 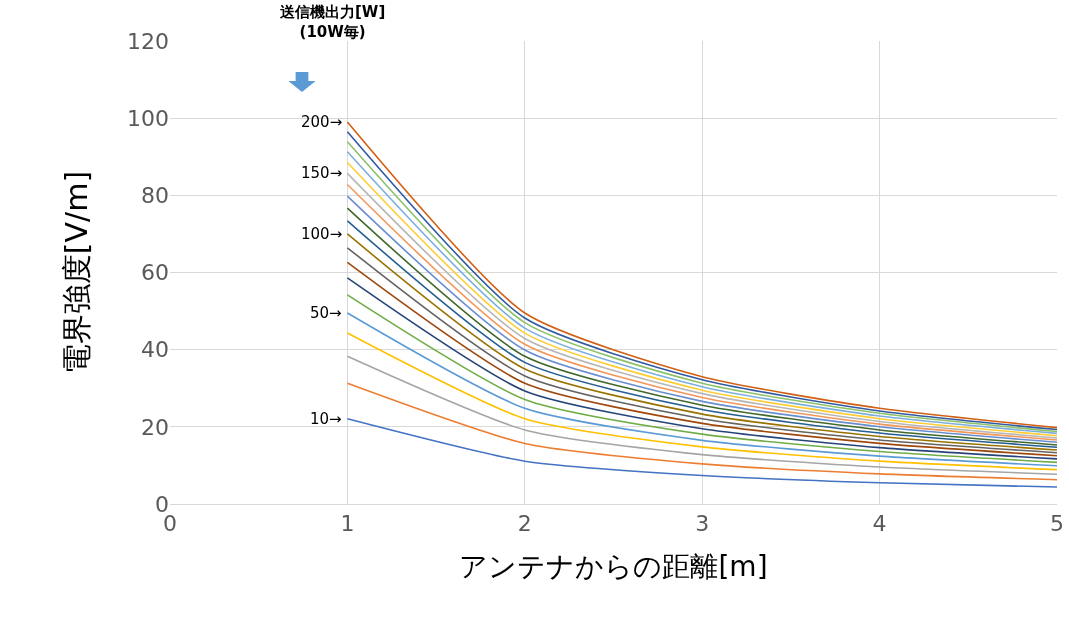 I want to click on y-tick-label: 40, so click(x=155, y=350).